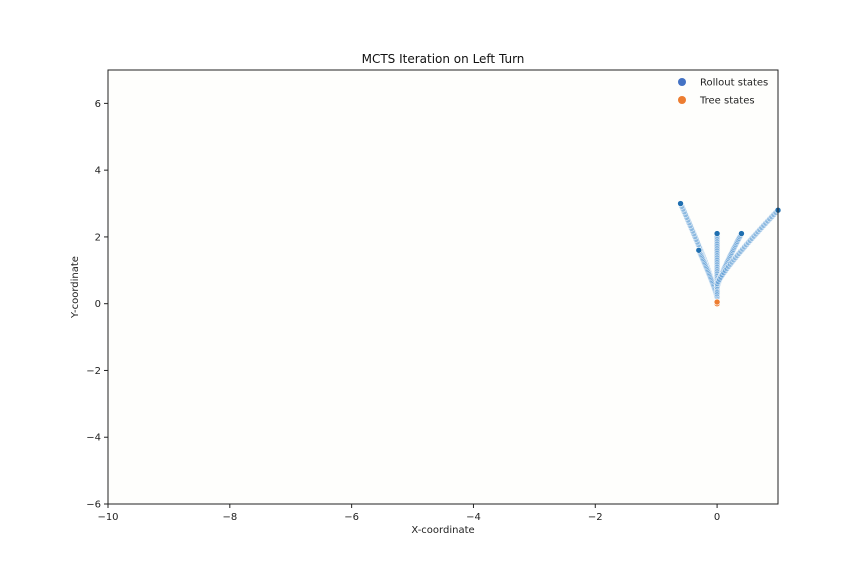  What do you see at coordinates (734, 83) in the screenshot?
I see `legend-label: Rollout states` at bounding box center [734, 83].